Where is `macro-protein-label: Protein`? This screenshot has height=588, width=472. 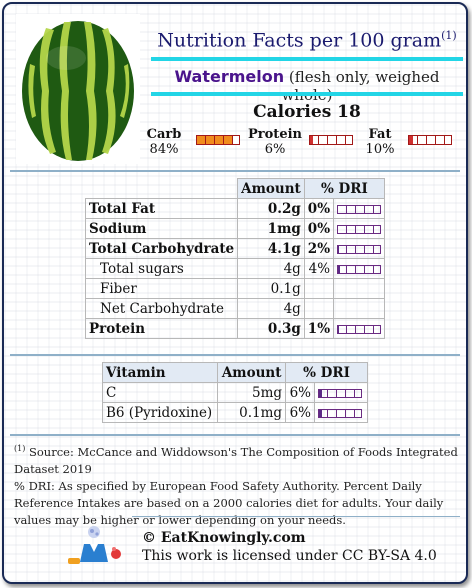
macro-protein-label: Protein is located at coordinates (275, 134).